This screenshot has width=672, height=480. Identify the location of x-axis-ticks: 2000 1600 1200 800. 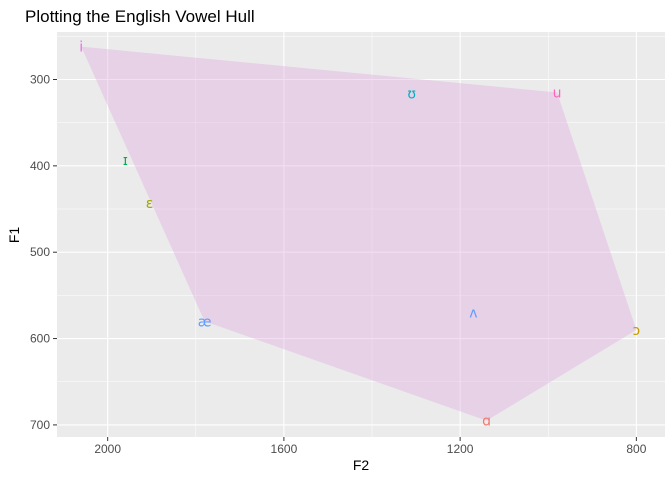
(370, 446).